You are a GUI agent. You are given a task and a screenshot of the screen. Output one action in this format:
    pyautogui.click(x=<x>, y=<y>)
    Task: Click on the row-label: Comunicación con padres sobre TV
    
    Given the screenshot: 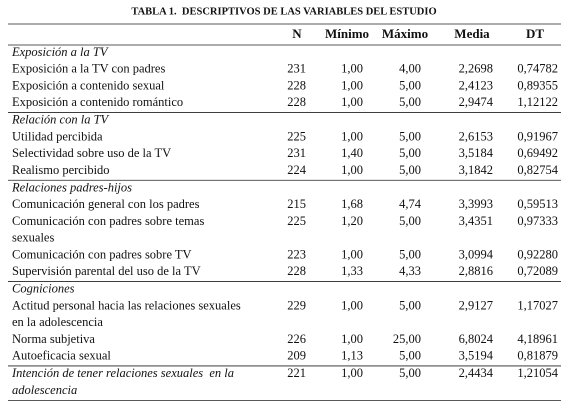 What is the action you would take?
    pyautogui.click(x=102, y=254)
    